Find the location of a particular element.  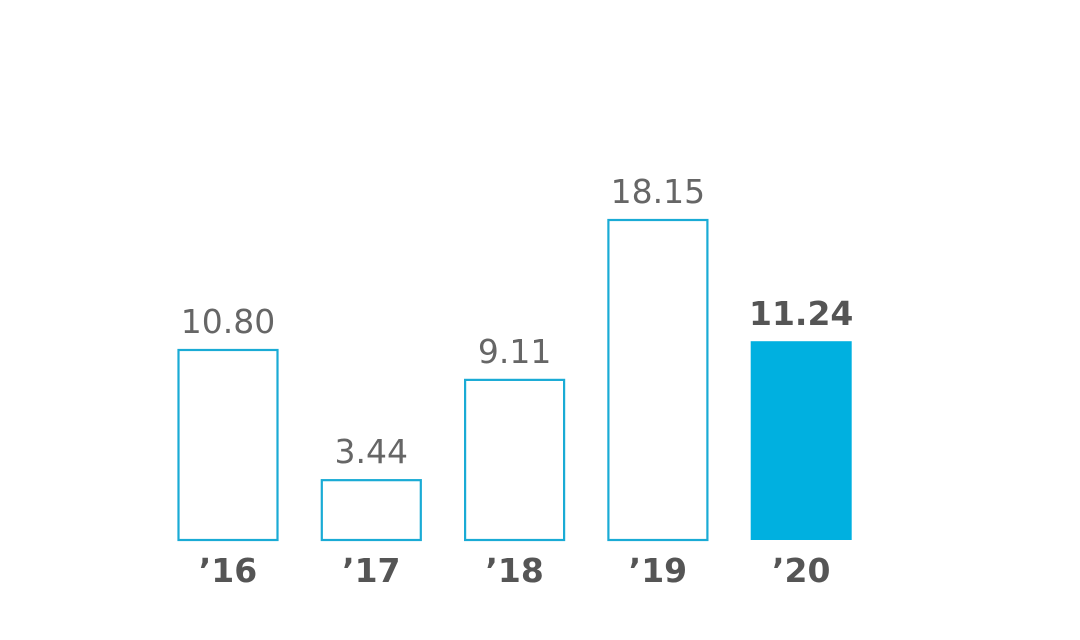

value-label-2: 9.11 is located at coordinates (514, 351).